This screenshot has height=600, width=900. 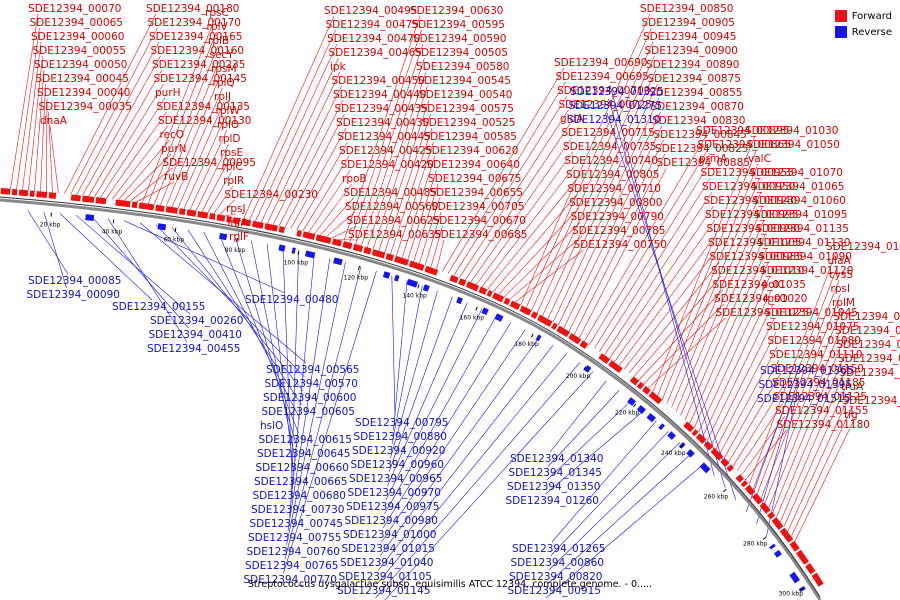 What do you see at coordinates (74, 281) in the screenshot?
I see `reverse-gene-label: SDE12394_00085` at bounding box center [74, 281].